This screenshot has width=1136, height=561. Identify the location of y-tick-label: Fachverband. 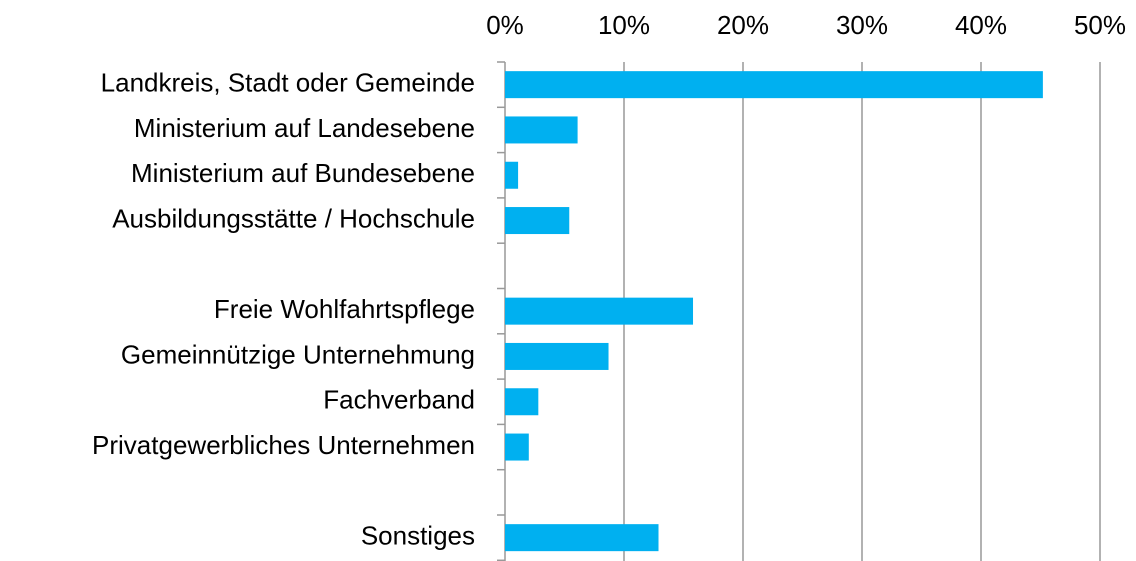
(399, 400).